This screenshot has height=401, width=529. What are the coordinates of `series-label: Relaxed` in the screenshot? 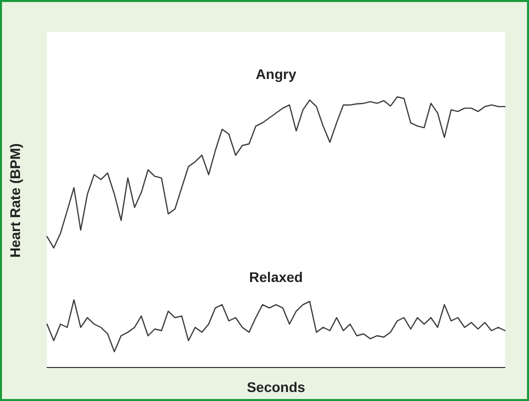 It's located at (276, 276).